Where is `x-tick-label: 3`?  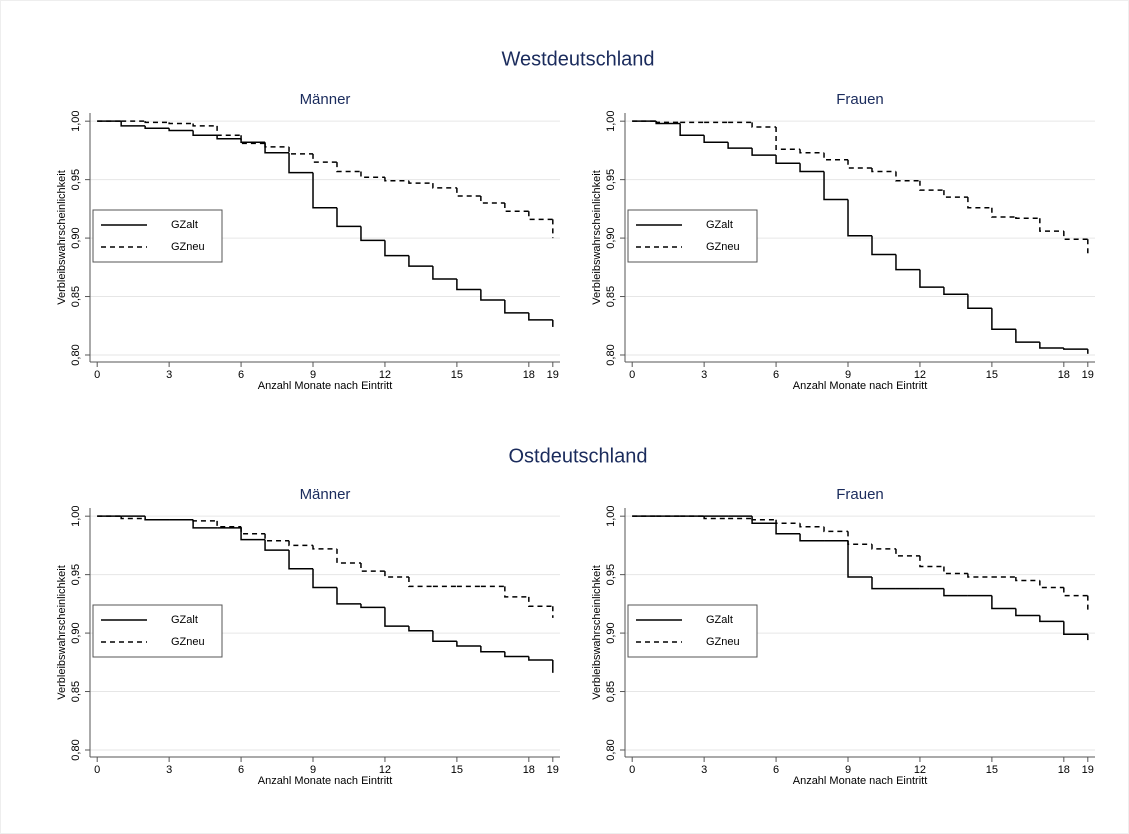
x-tick-label: 3 is located at coordinates (169, 770).